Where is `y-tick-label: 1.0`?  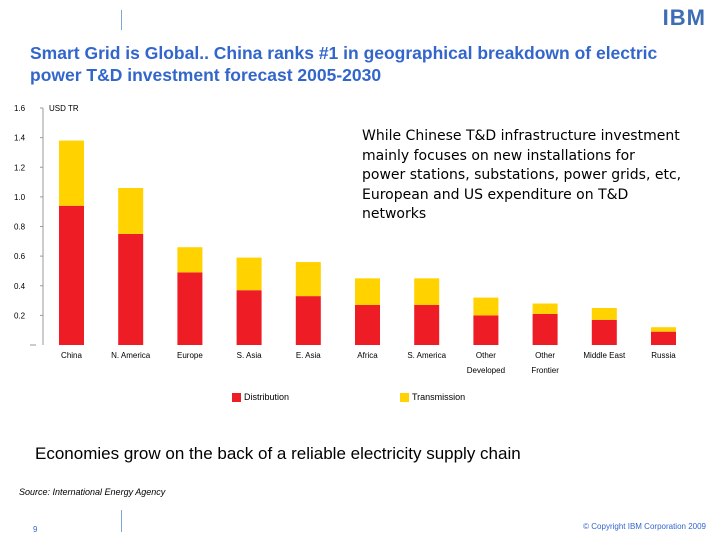 y-tick-label: 1.0 is located at coordinates (20, 197).